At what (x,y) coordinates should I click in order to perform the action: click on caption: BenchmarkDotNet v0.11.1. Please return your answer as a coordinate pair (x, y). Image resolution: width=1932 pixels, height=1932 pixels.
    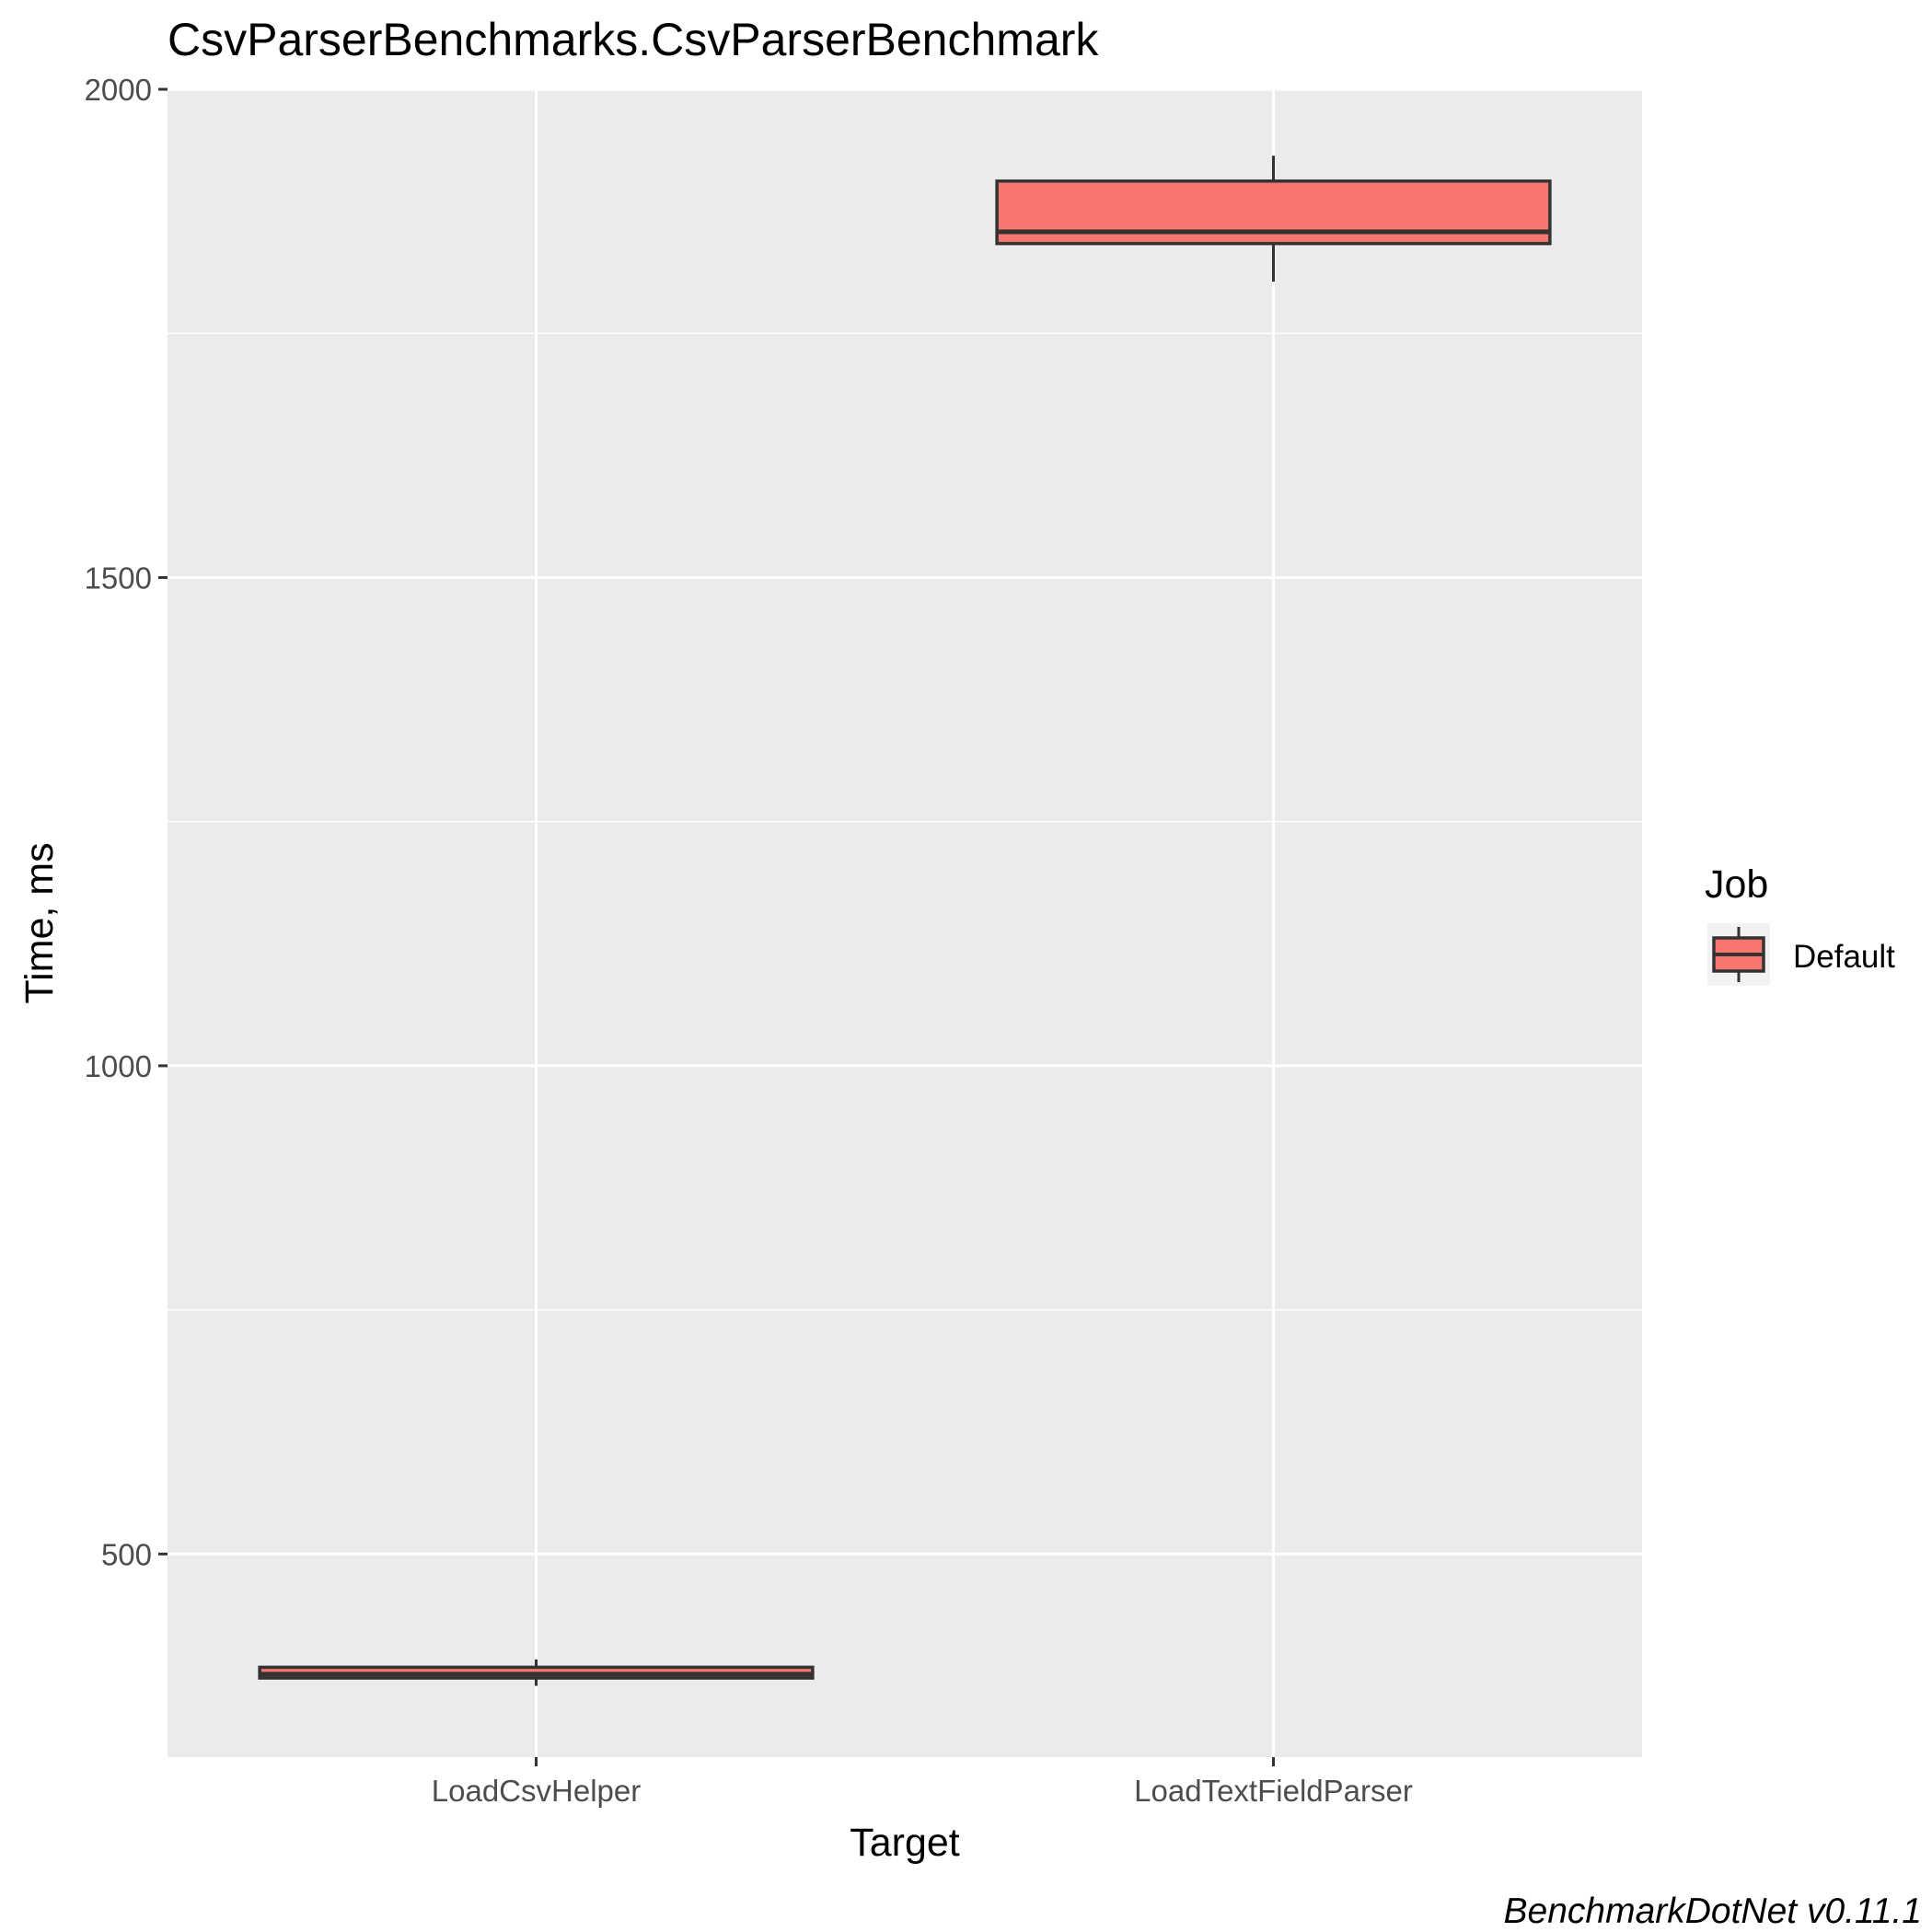
    Looking at the image, I should click on (1714, 1911).